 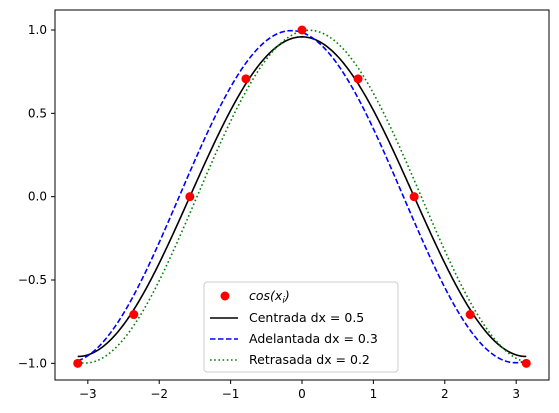 I want to click on legend-label-adelantada: Adelantada dx = 0.3, so click(x=313, y=338).